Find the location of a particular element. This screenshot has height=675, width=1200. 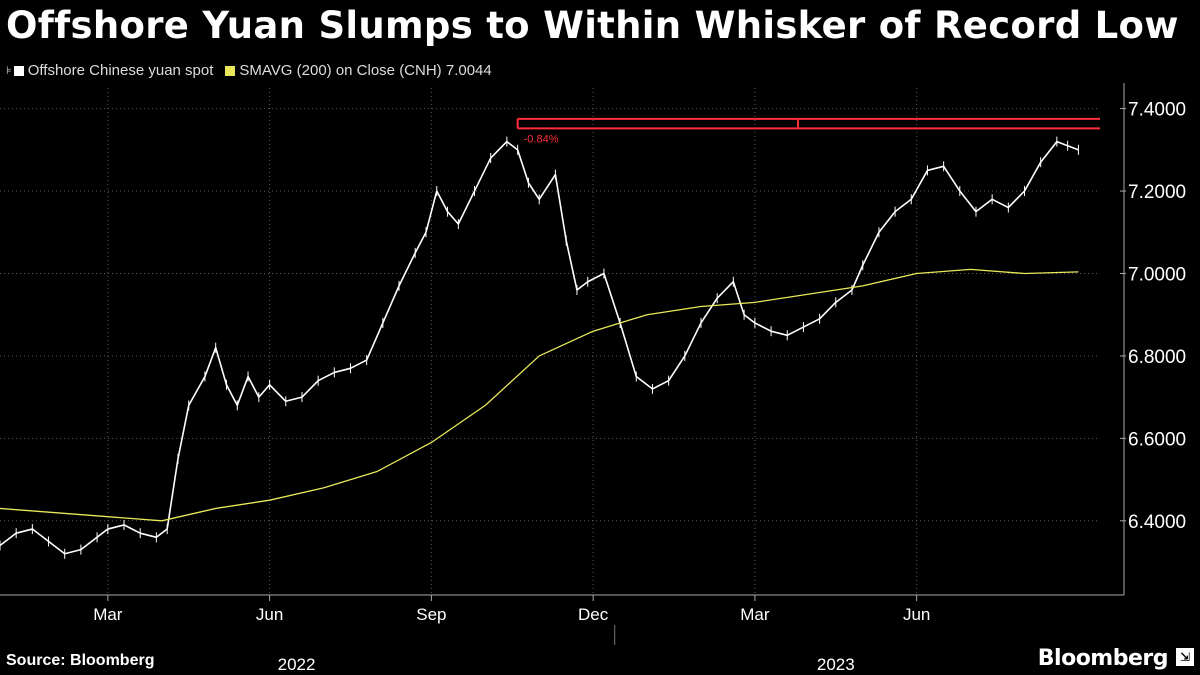

legend-swatch-price is located at coordinates (18, 70).